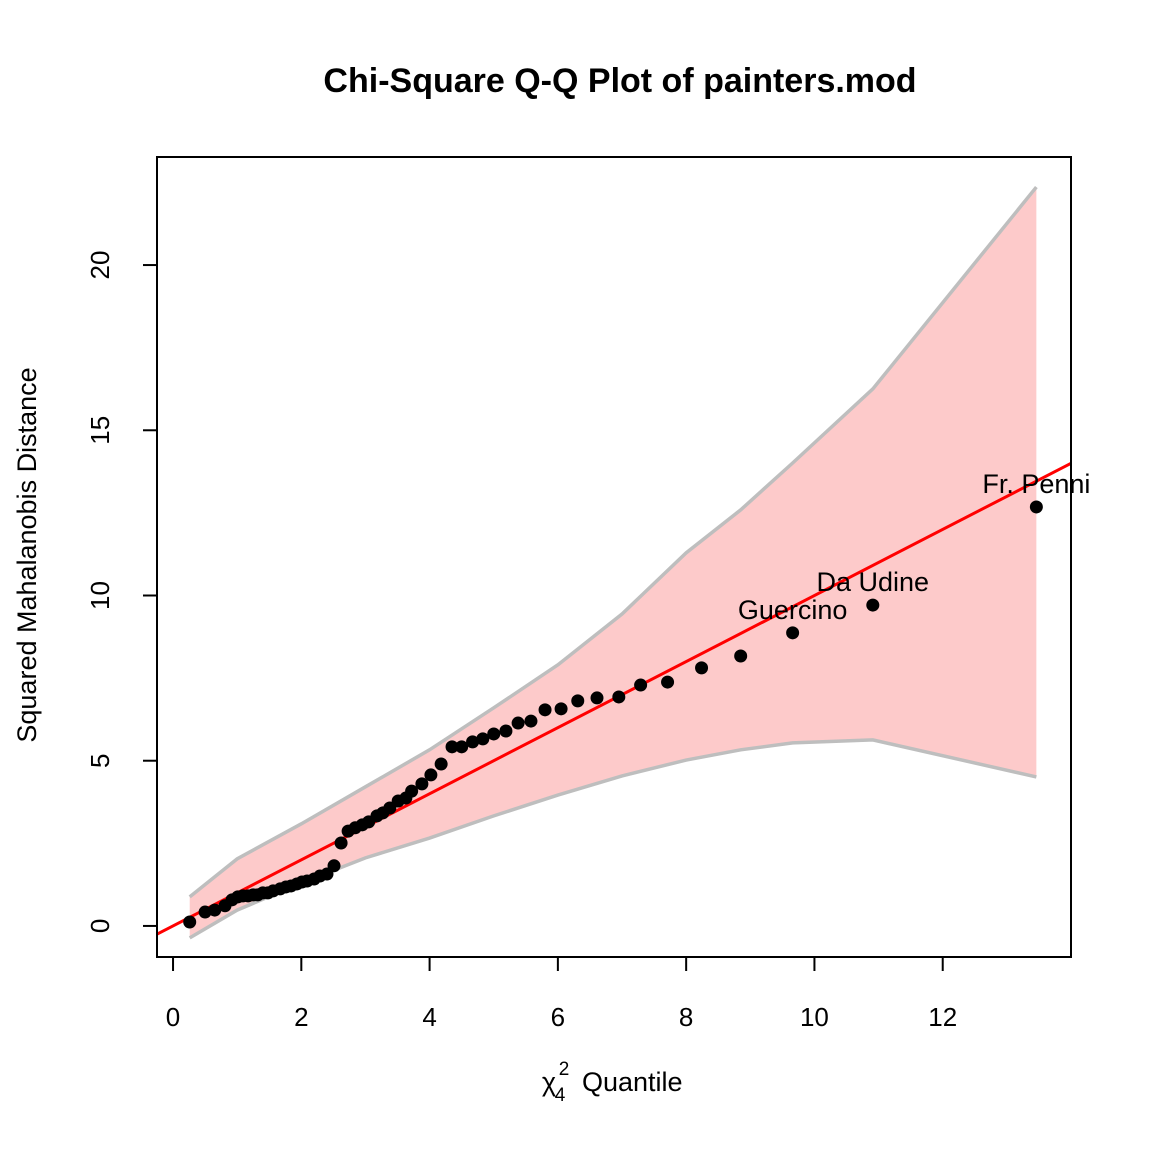 The width and height of the screenshot is (1152, 1152). Describe the element at coordinates (173, 1017) in the screenshot. I see `x-tick-label: 0` at that location.